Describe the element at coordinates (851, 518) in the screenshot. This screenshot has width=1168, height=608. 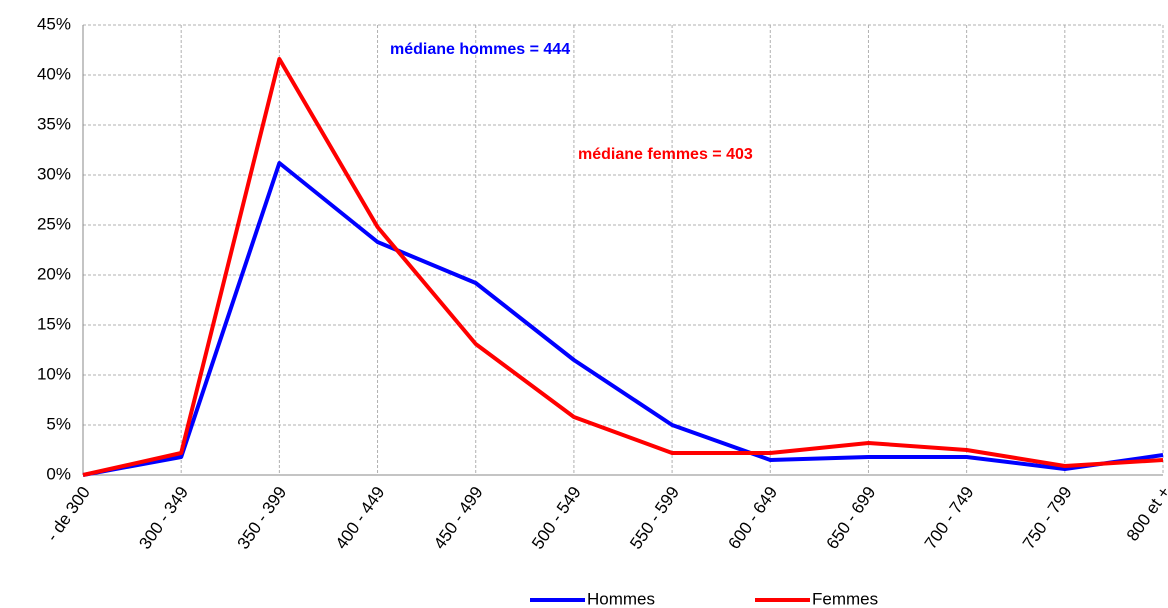
I see `x-tick-label: 650 - 699` at that location.